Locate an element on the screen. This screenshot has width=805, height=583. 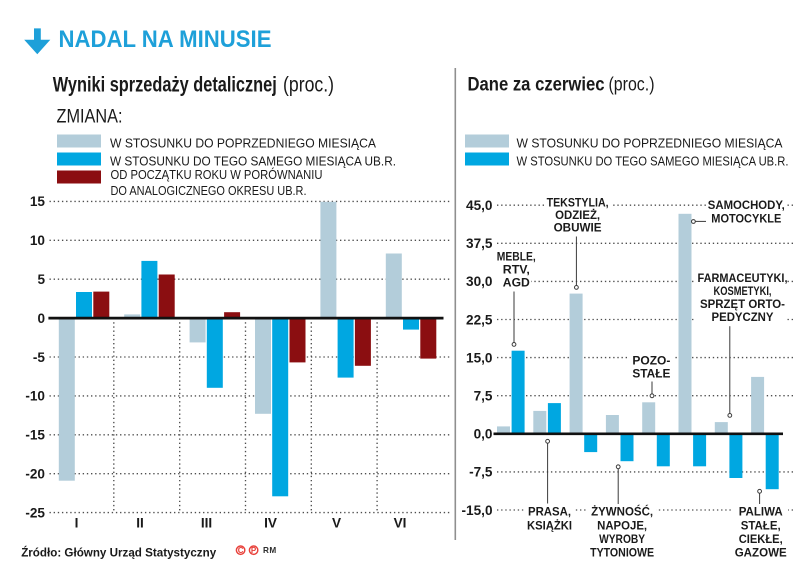
svg-text: SPRZĘT ORTO- is located at coordinates (742, 304).